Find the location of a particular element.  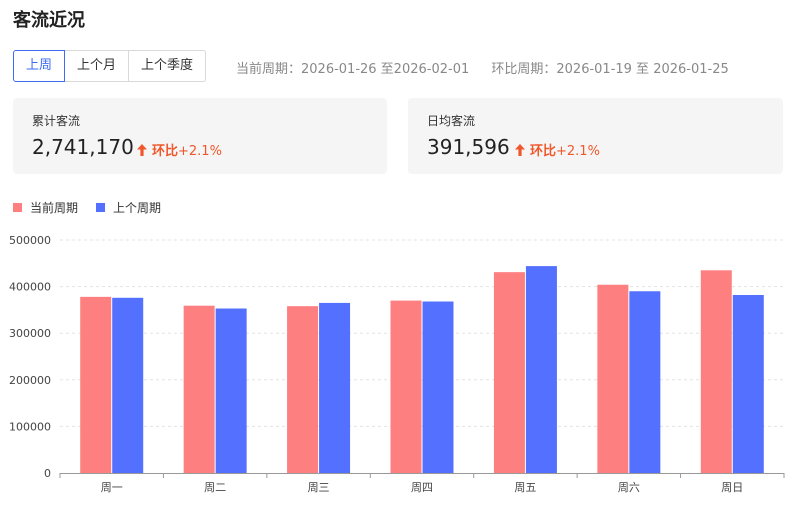

period-tabs: 上周 上个月 上个季度 is located at coordinates (110, 66).